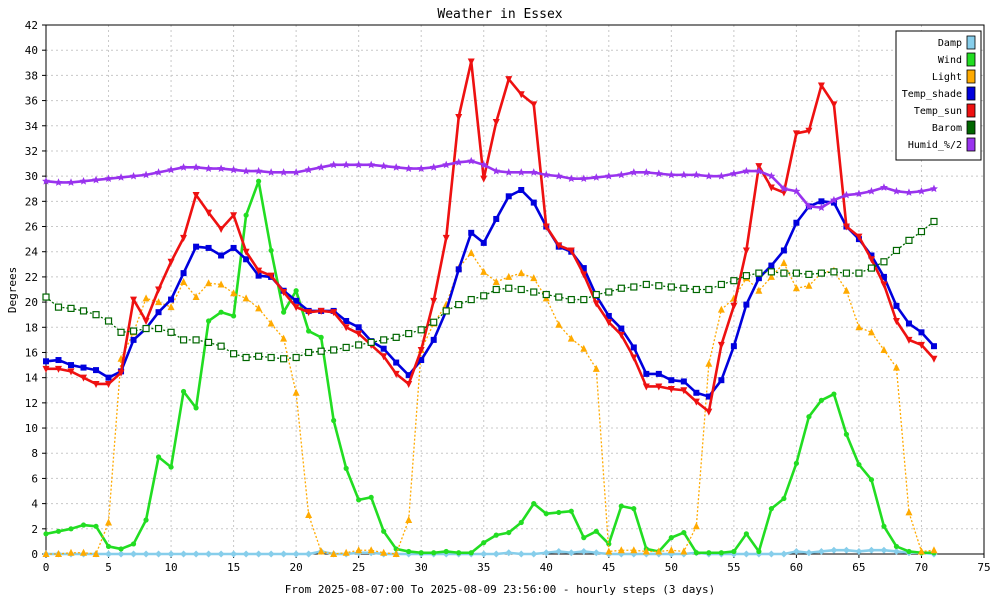 The height and width of the screenshot is (600, 1000). What do you see at coordinates (296, 567) in the screenshot?
I see `x-tick-label: 20` at bounding box center [296, 567].